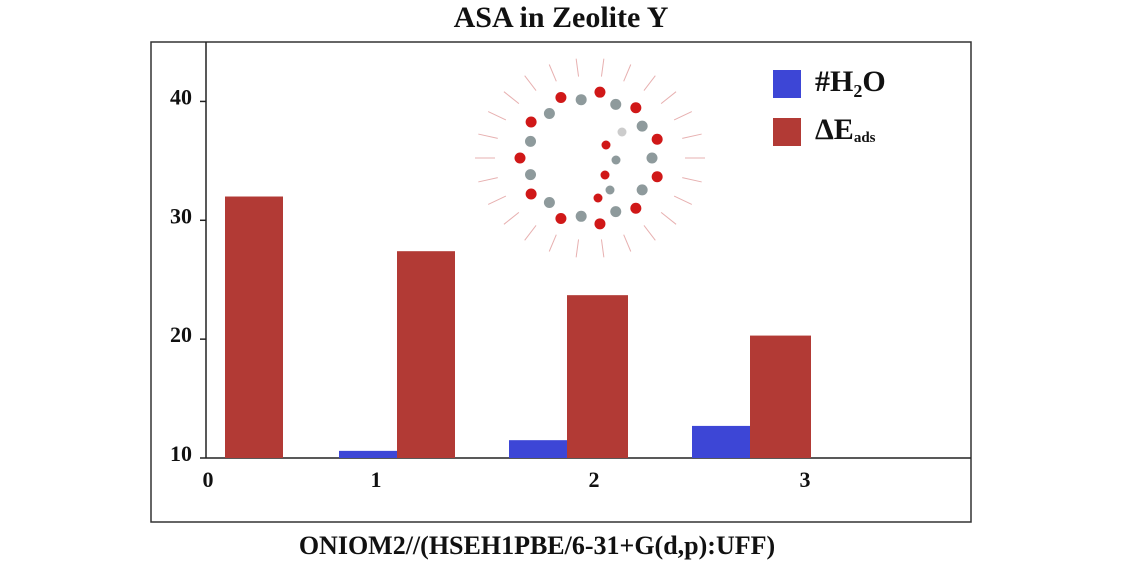 The width and height of the screenshot is (1122, 571). Describe the element at coordinates (834, 129) in the screenshot. I see `legend-name: ΔE` at that location.